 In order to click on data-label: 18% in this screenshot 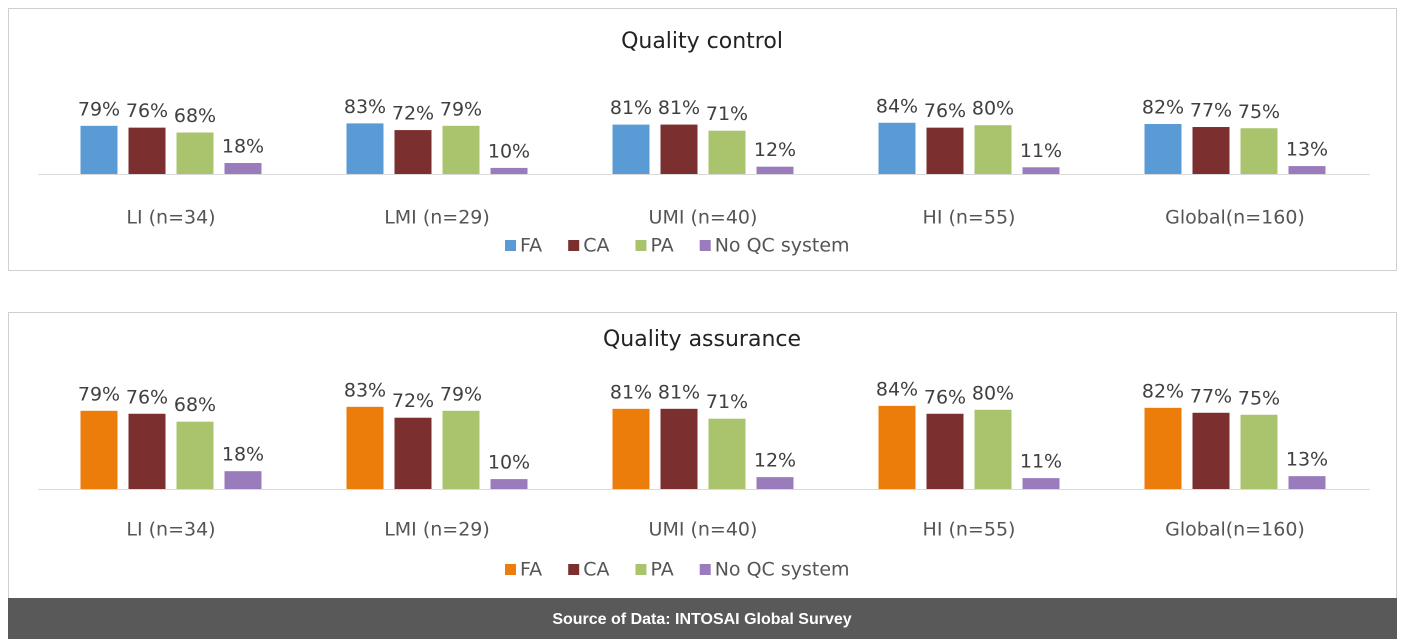, I will do `click(243, 147)`.